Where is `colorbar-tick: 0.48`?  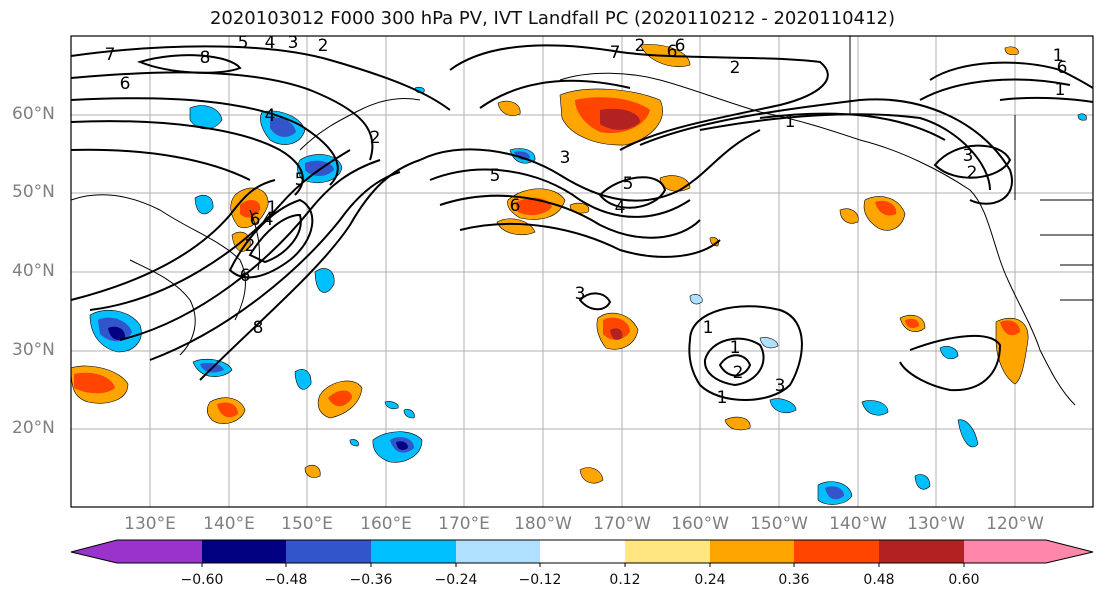
colorbar-tick: 0.48 is located at coordinates (879, 580).